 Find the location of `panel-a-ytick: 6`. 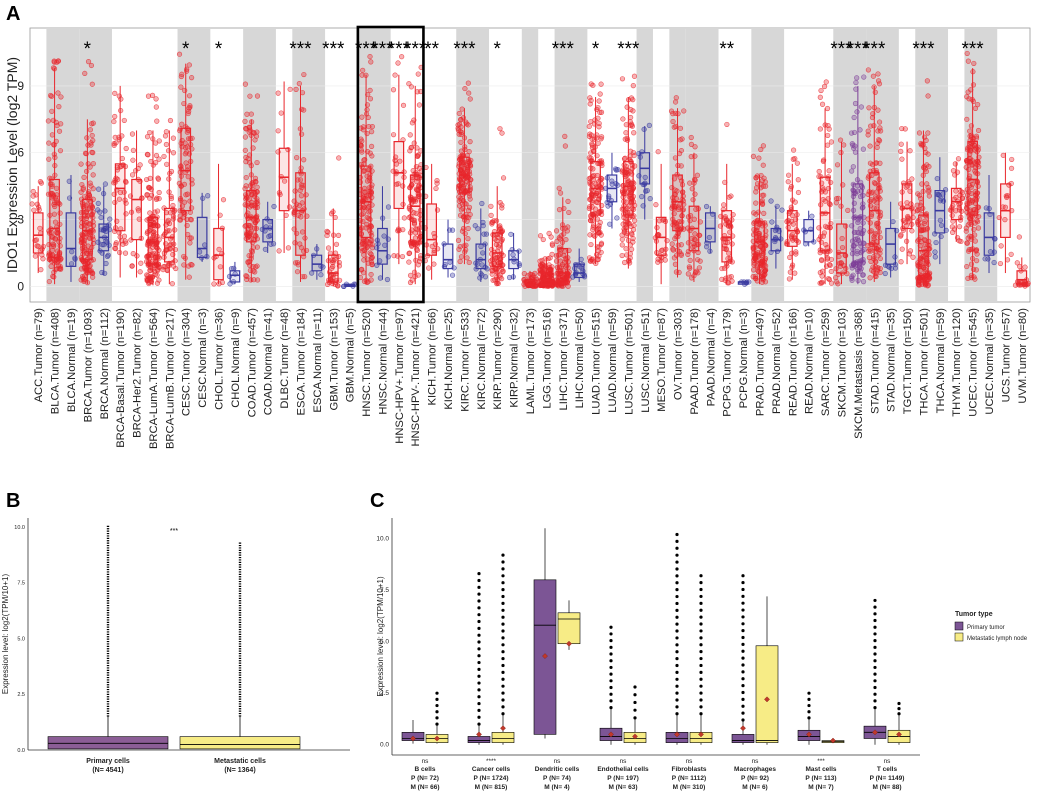

panel-a-ytick: 6 is located at coordinates (20, 153).